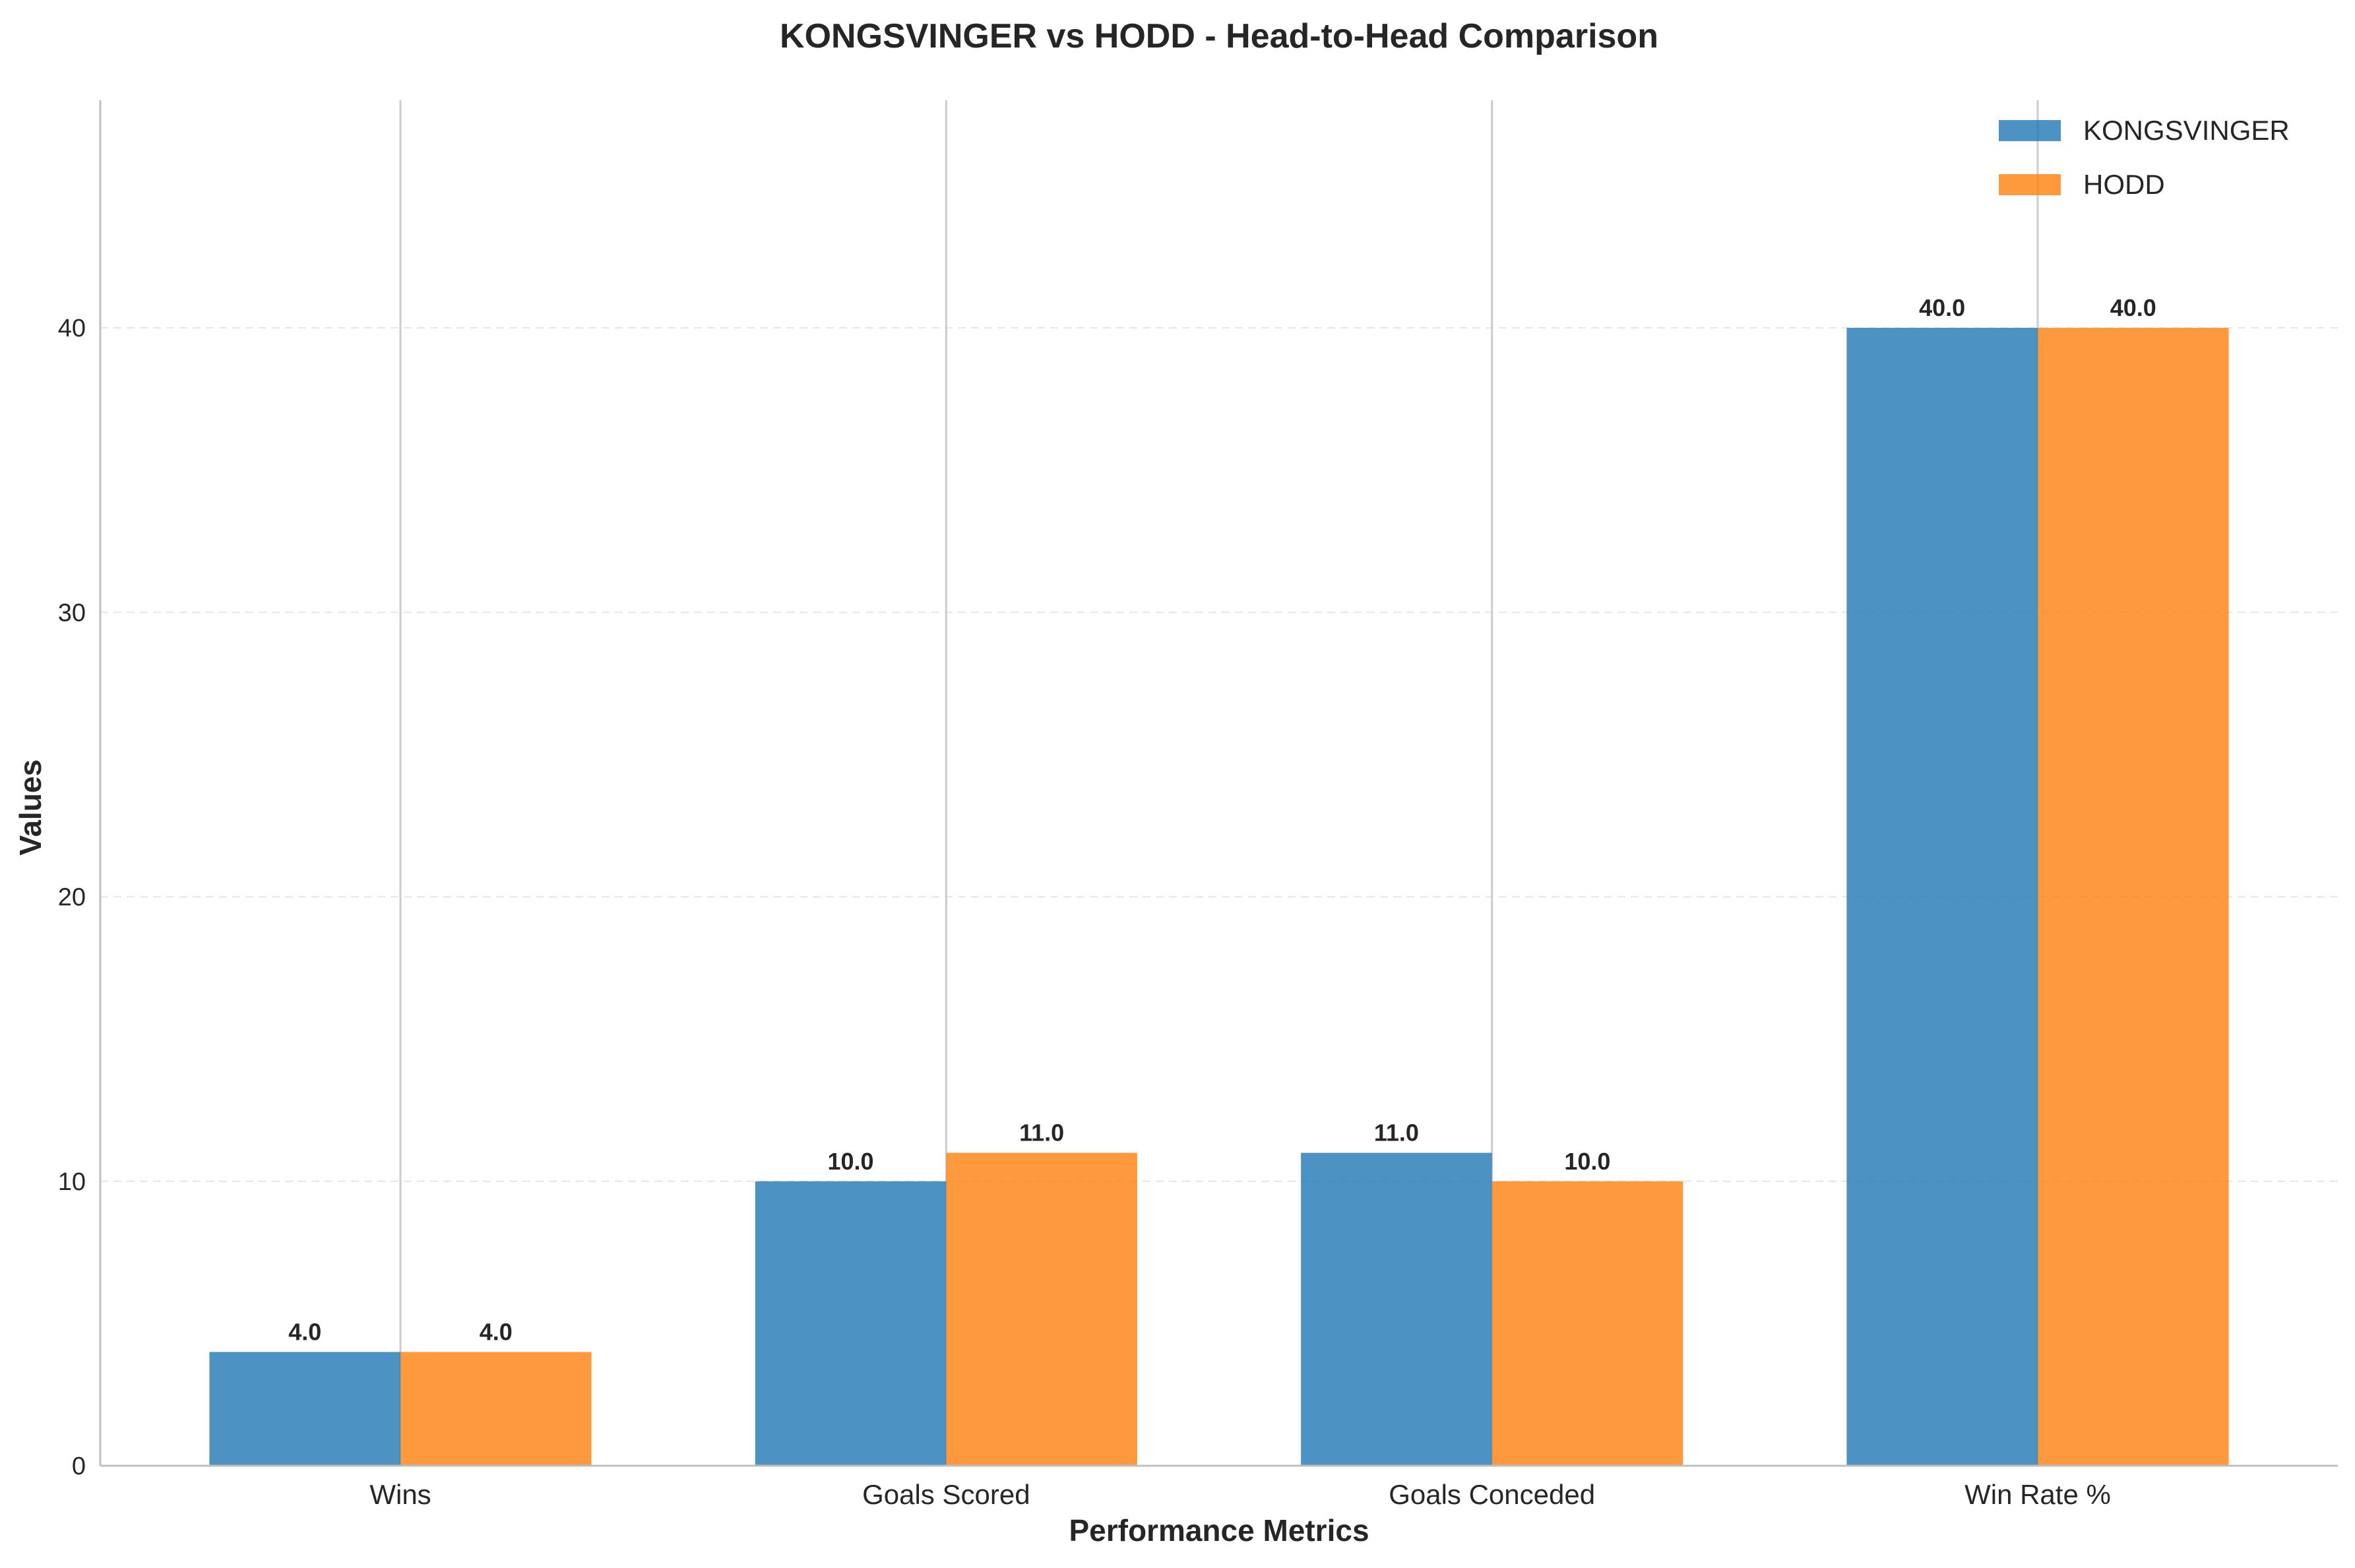 The image size is (2355, 1568). Describe the element at coordinates (72, 1182) in the screenshot. I see `y-tick-label: 10` at that location.